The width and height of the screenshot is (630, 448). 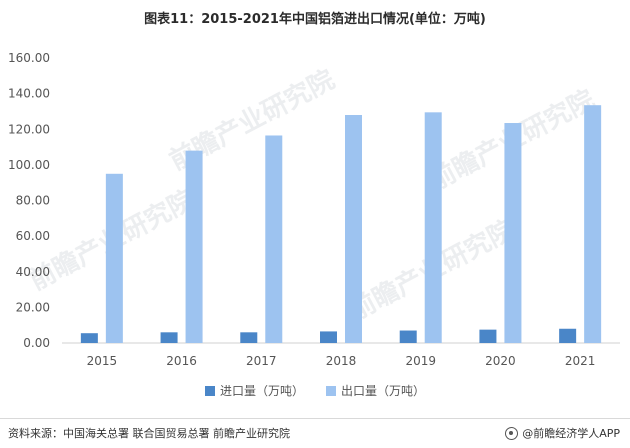 I want to click on chart-title: 图表11：2015-2021年中国铝箔进出口情况(单位：万吨), so click(x=315, y=19).